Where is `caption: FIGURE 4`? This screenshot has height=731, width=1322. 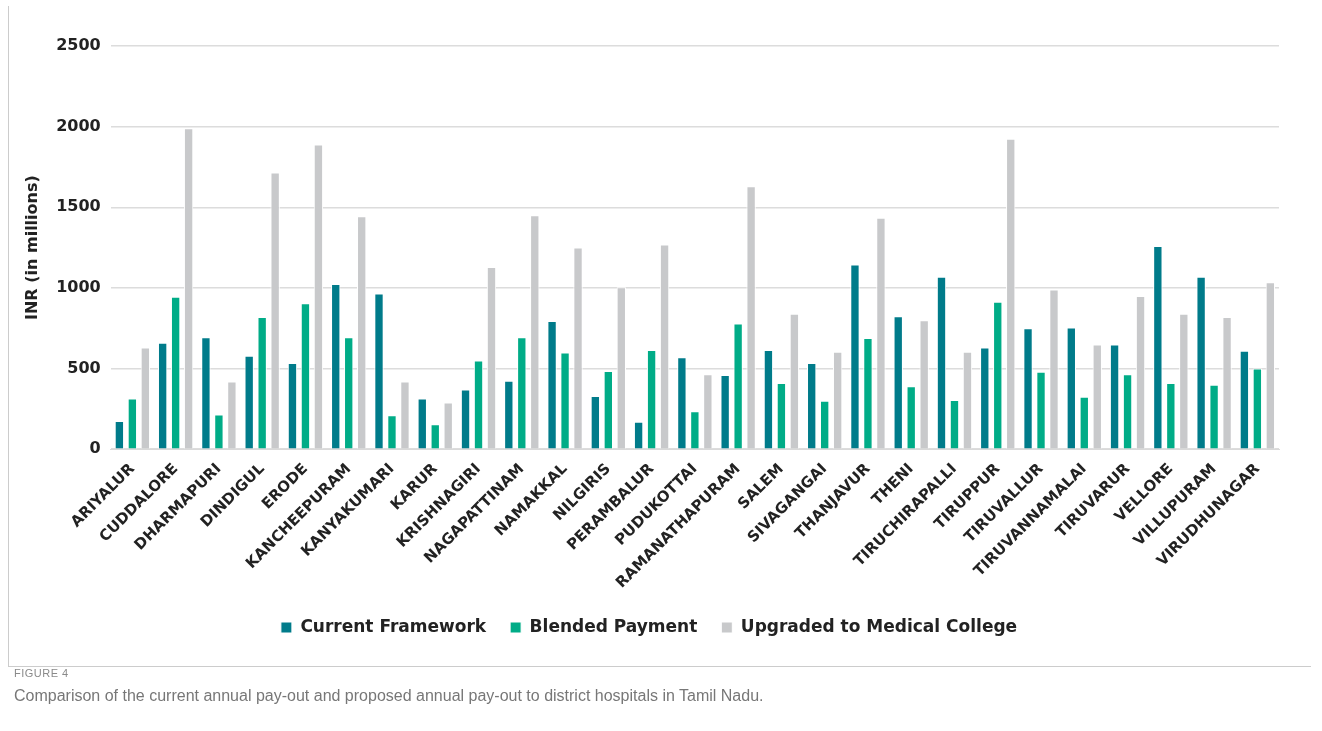 caption: FIGURE 4 is located at coordinates (41, 673).